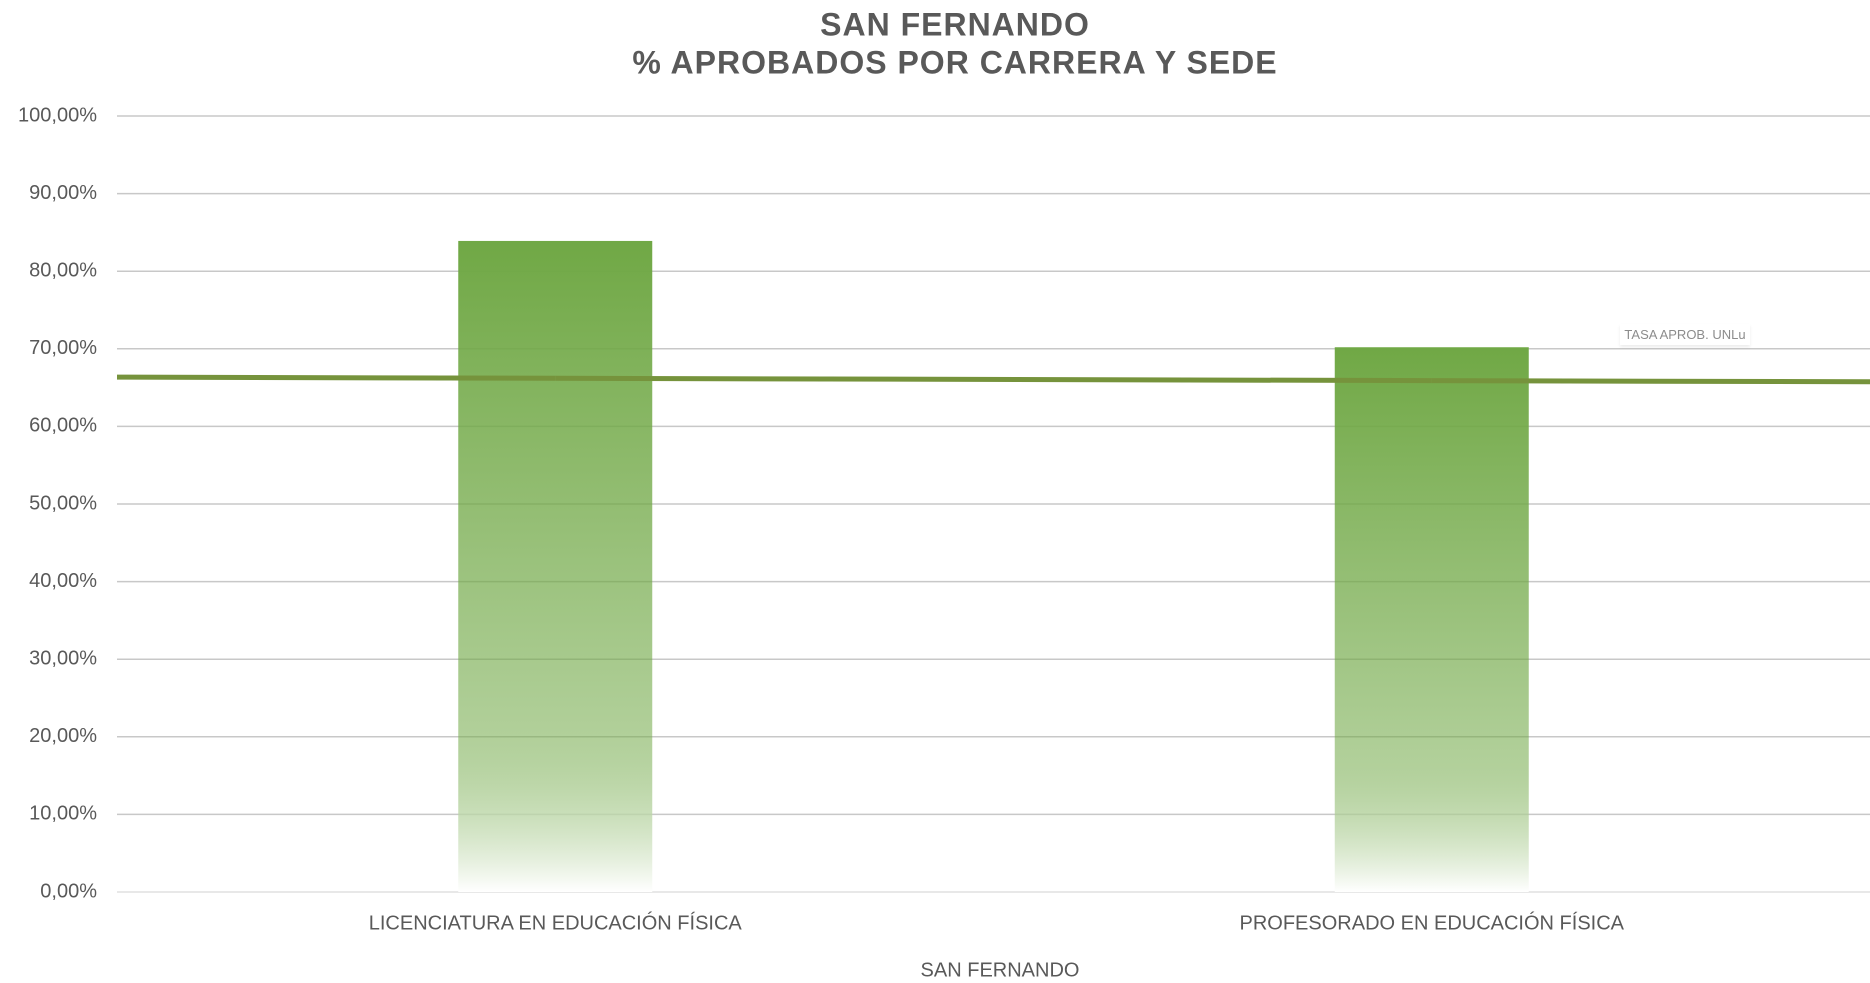  What do you see at coordinates (1432, 922) in the screenshot?
I see `x-tick-label: PROFESORADO EN EDUCACIÓN FÍSICA` at bounding box center [1432, 922].